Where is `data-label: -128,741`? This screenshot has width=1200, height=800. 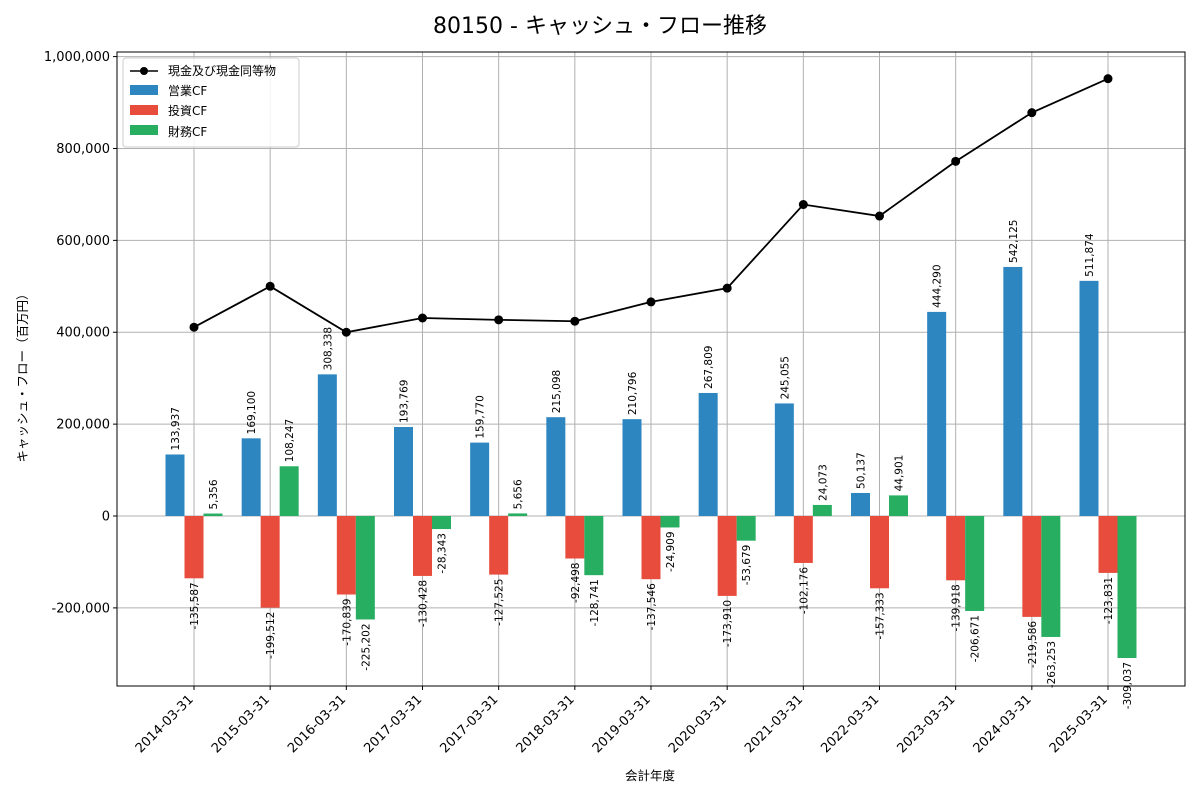
data-label: -128,741 is located at coordinates (595, 602).